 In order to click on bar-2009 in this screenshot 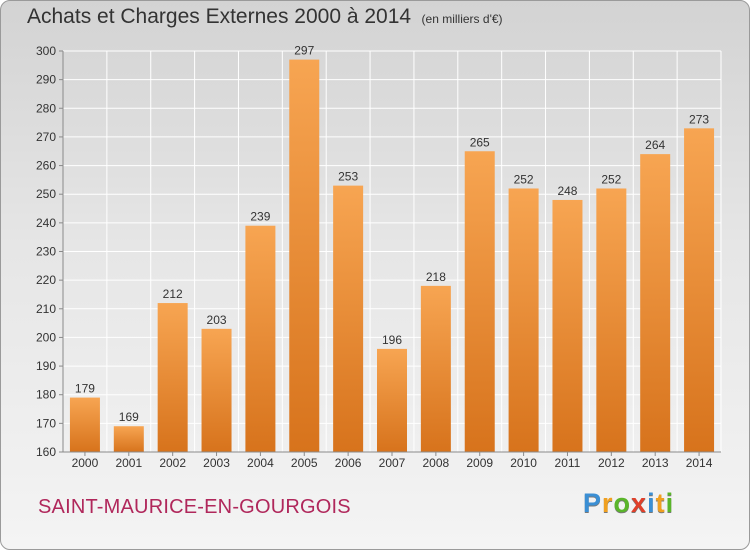, I will do `click(479, 301)`.